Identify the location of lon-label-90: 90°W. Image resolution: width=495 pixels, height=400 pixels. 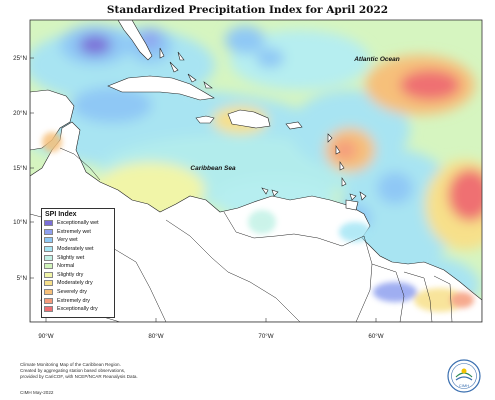
(45, 336).